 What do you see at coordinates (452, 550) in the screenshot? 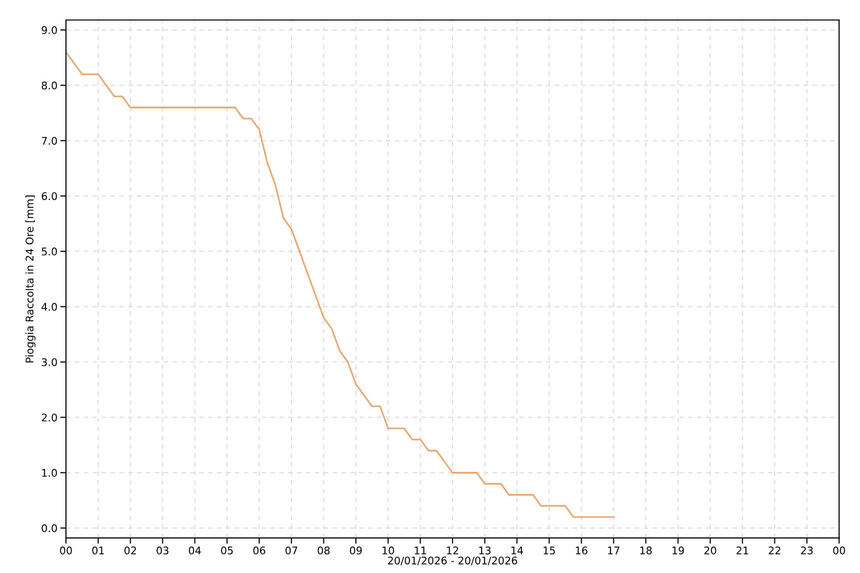
I see `x-tick-label: 12` at bounding box center [452, 550].